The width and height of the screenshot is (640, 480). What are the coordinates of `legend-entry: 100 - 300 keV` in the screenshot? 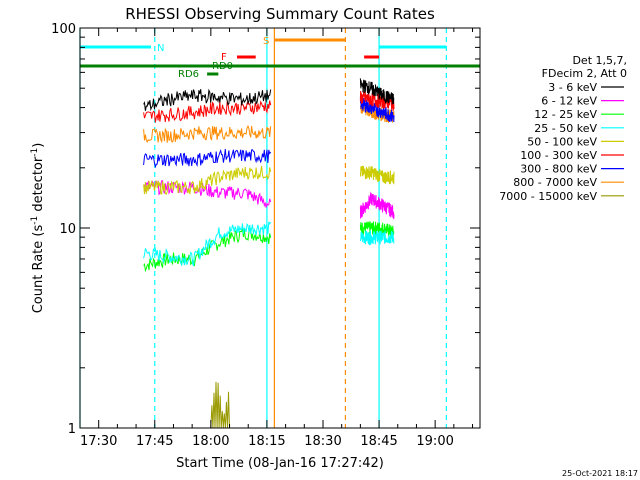 It's located at (558, 155).